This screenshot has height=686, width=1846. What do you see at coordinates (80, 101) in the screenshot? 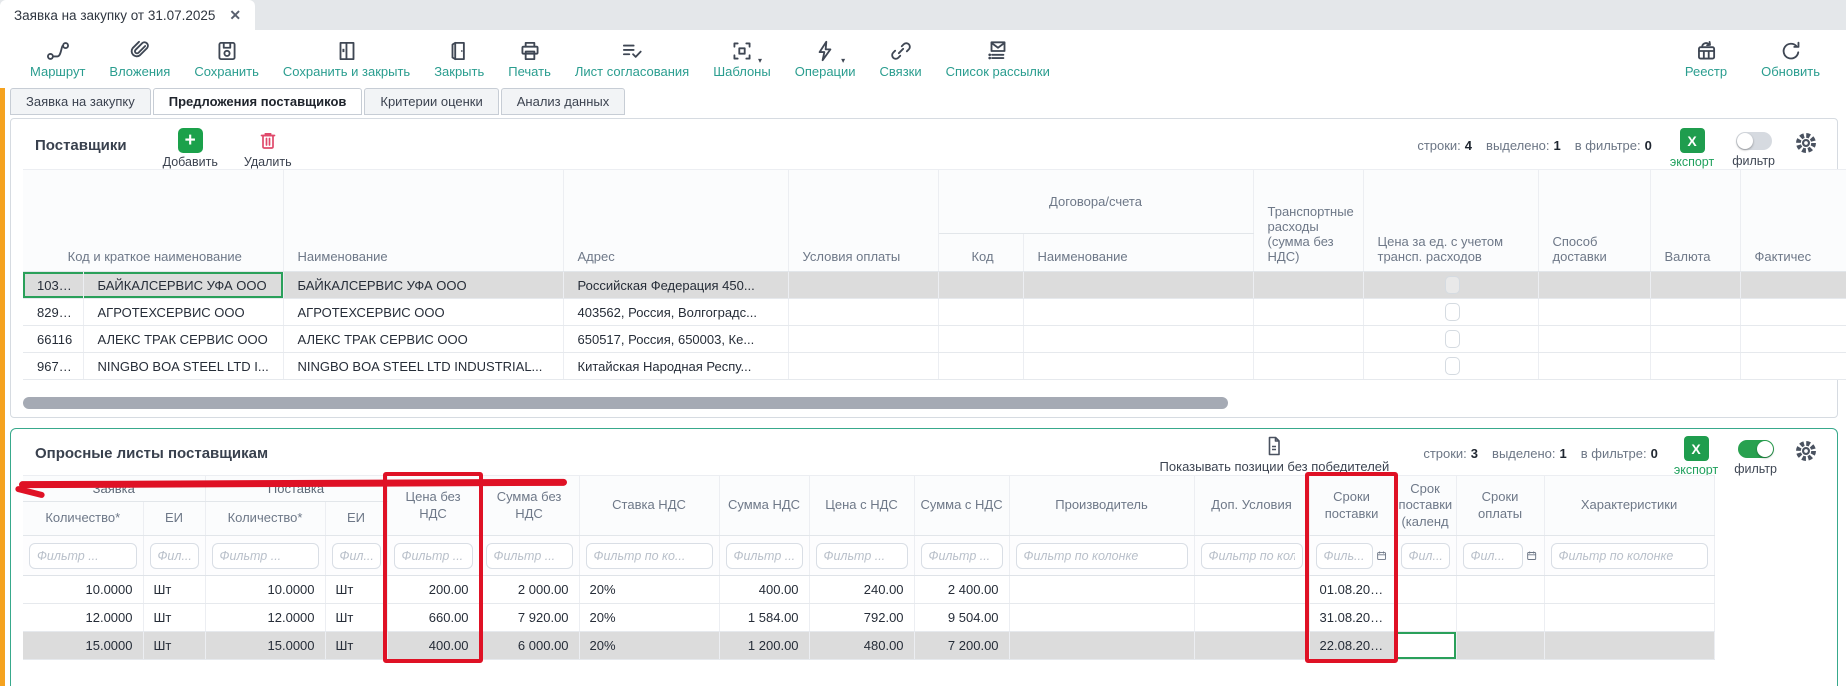
I see `tab-zayavka-na-zakupku: Заявка на закупку` at bounding box center [80, 101].